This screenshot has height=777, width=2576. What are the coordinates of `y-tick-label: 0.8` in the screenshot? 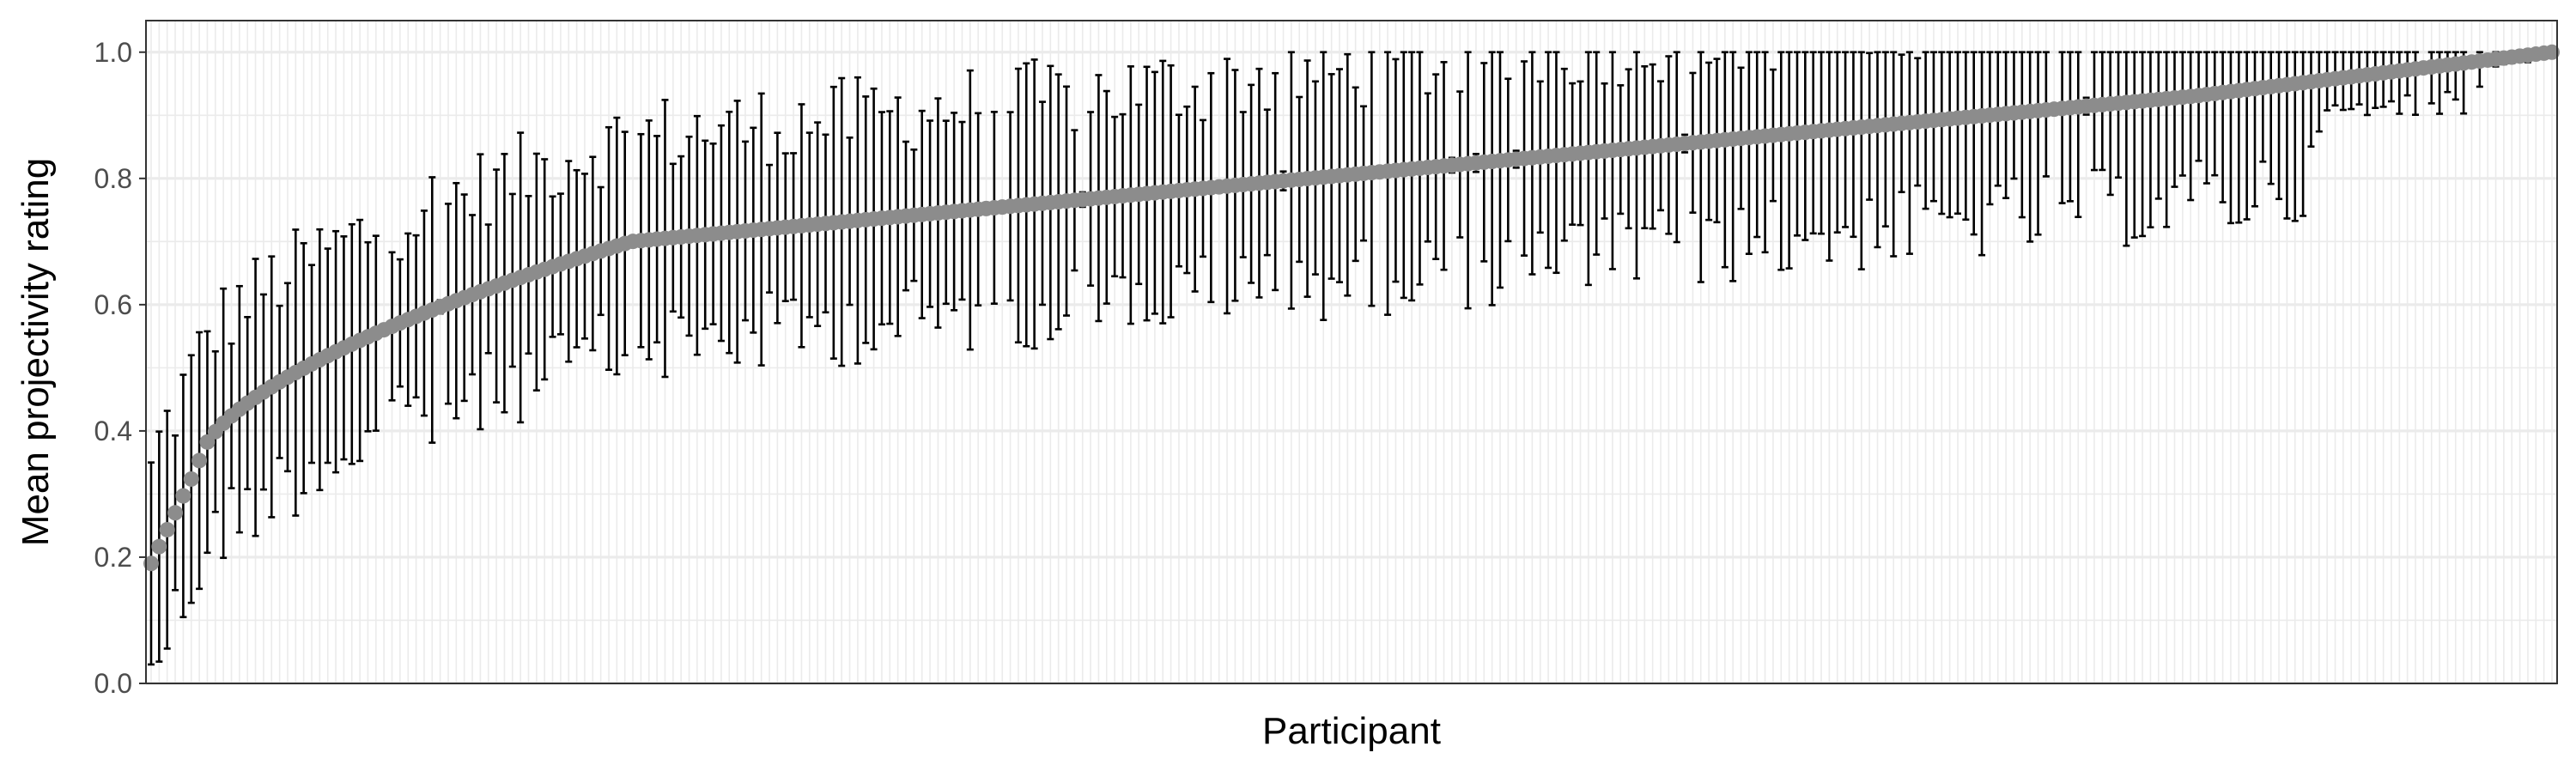 It's located at (113, 178).